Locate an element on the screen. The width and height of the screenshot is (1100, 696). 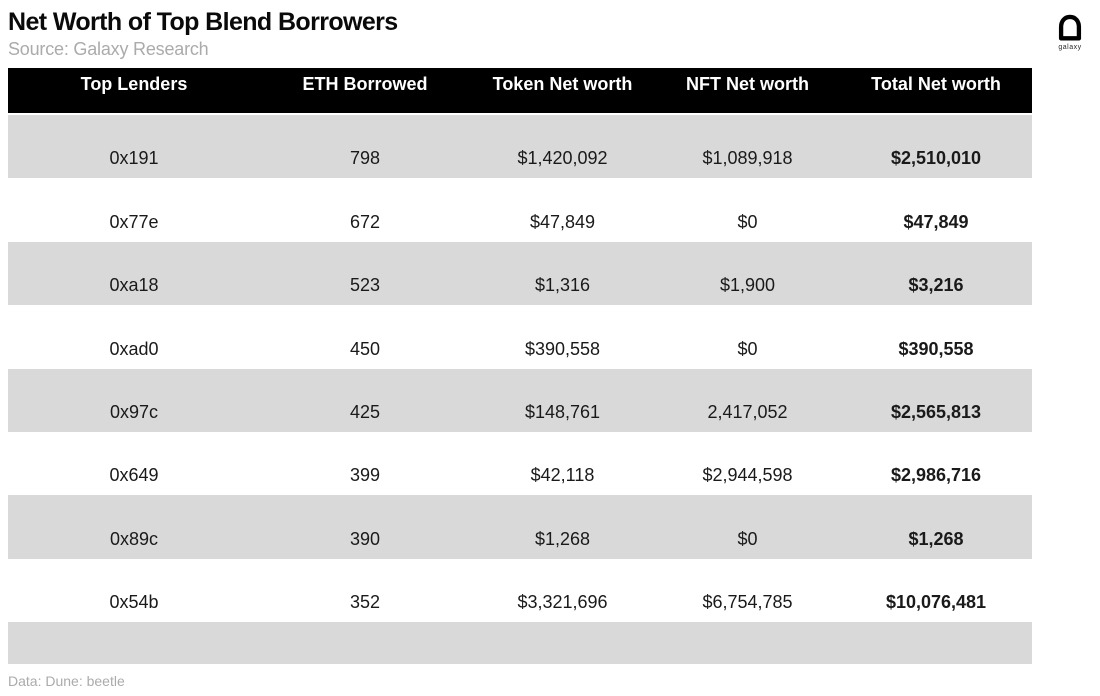
table-cell: 672 is located at coordinates (365, 221).